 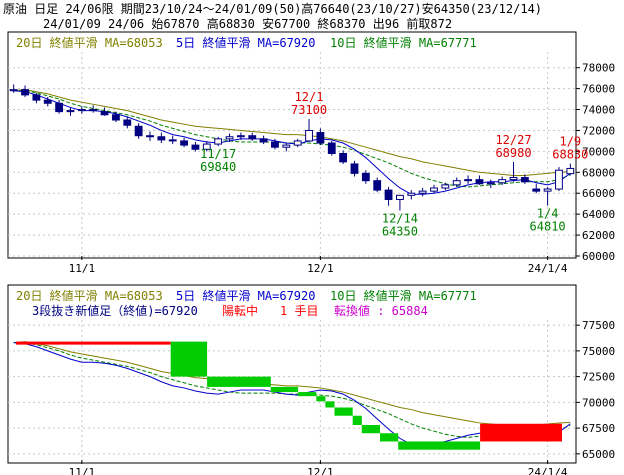 What do you see at coordinates (598, 89) in the screenshot?
I see `p1-ytick-label: 76000` at bounding box center [598, 89].